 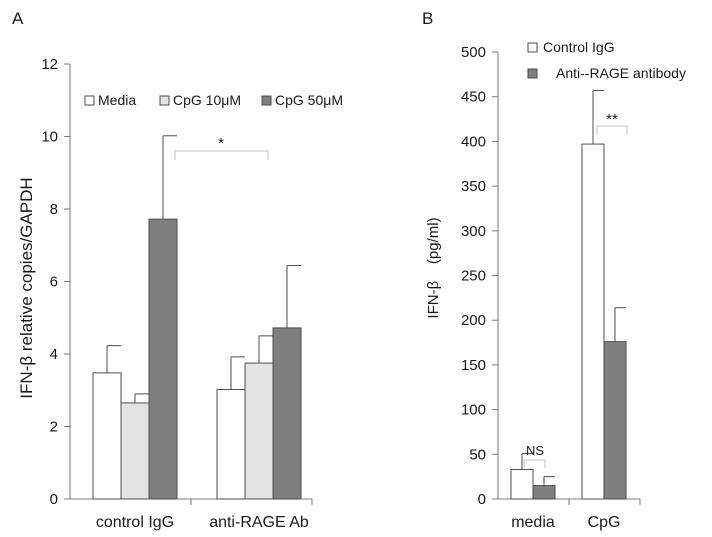 What do you see at coordinates (473, 97) in the screenshot?
I see `panel-b-y-tick-label: 450` at bounding box center [473, 97].